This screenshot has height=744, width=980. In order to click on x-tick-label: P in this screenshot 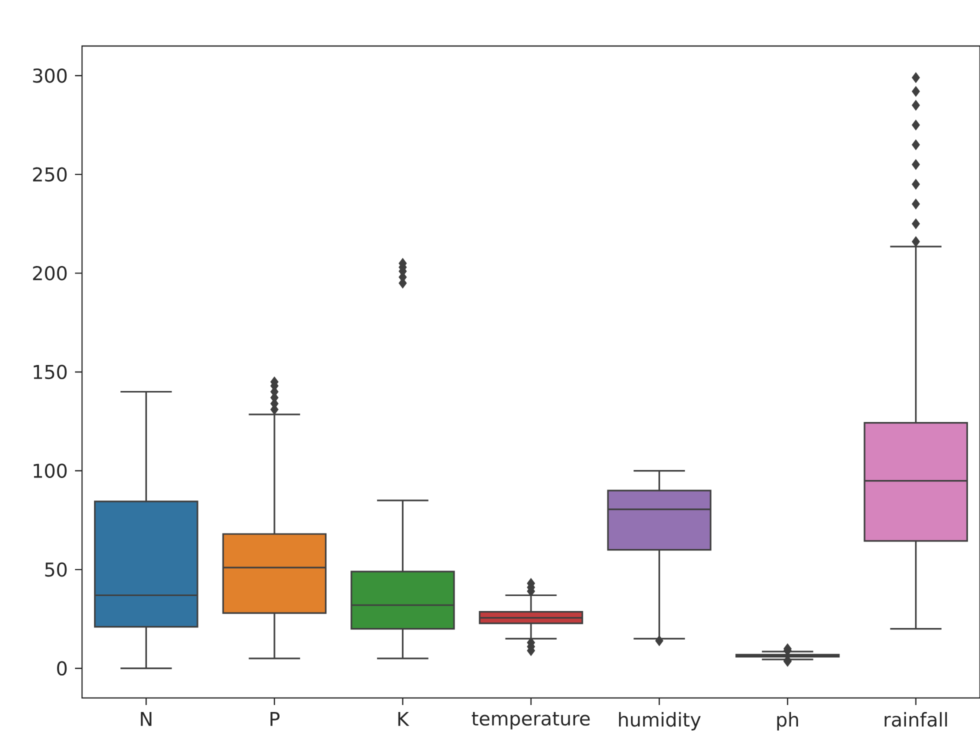, I will do `click(275, 719)`.